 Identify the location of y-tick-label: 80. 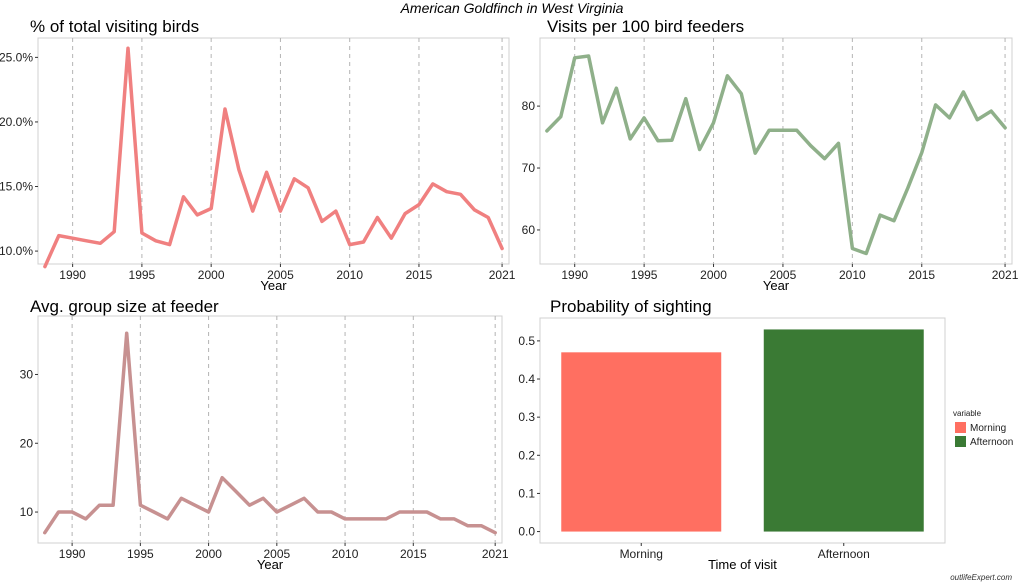
(529, 106).